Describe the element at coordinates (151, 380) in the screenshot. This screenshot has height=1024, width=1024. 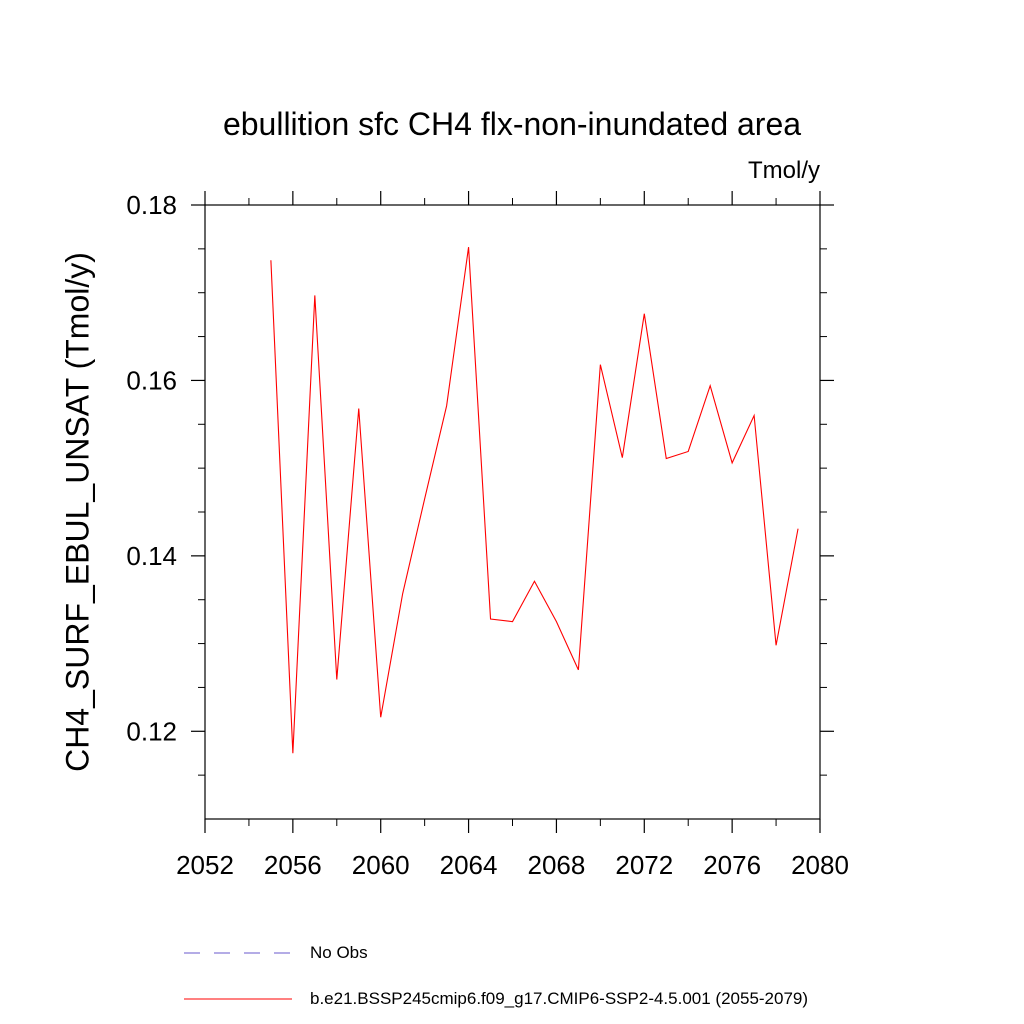
I see `y-tick-label: 0.16` at that location.